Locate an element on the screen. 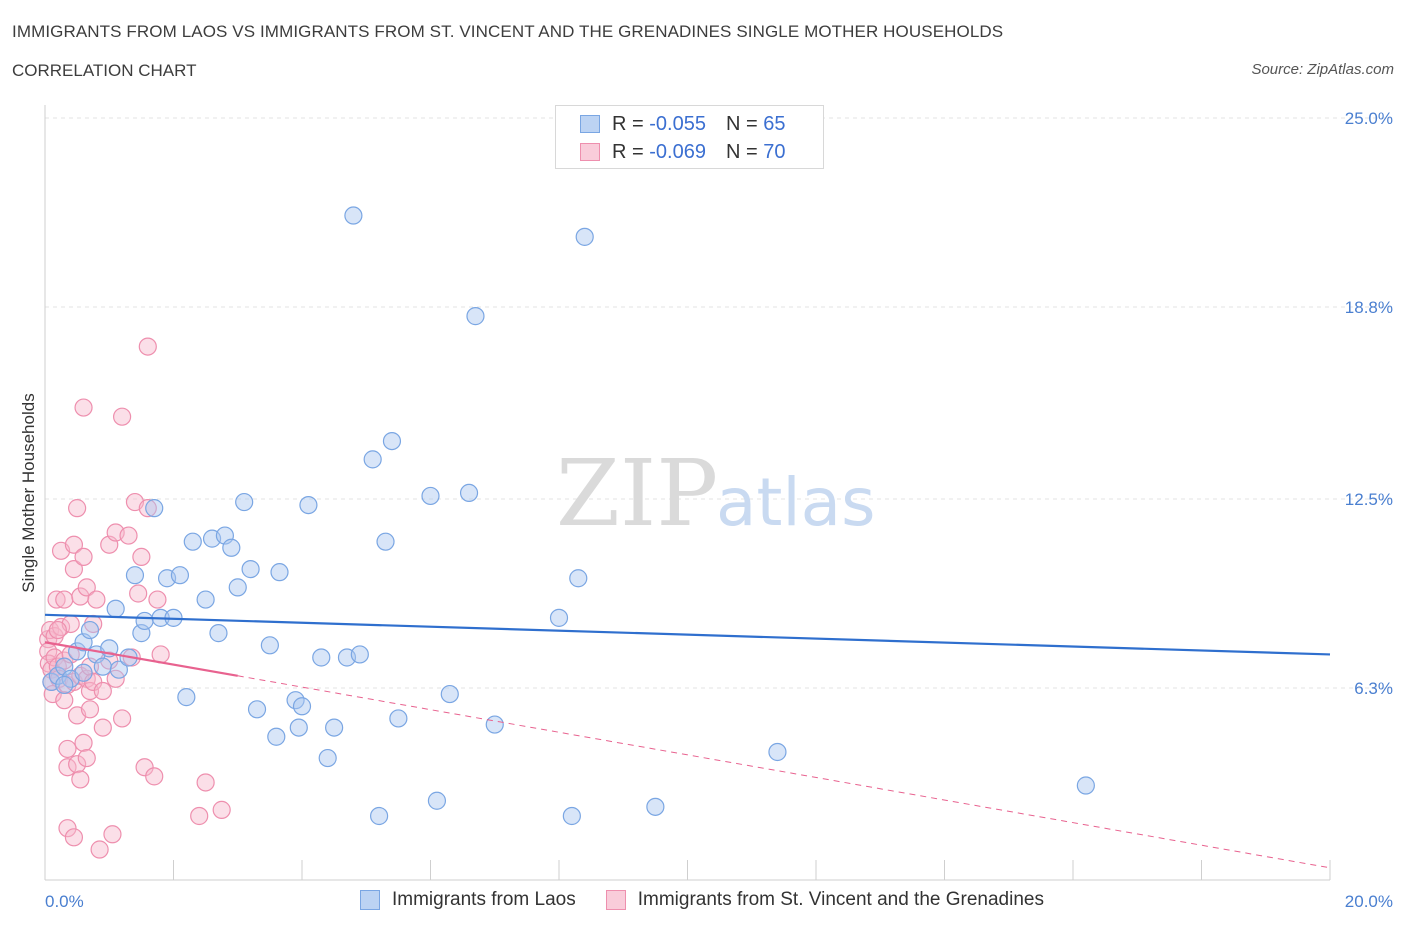 This screenshot has width=1406, height=930. y-axis-label: Single Mother Households is located at coordinates (28, 492).